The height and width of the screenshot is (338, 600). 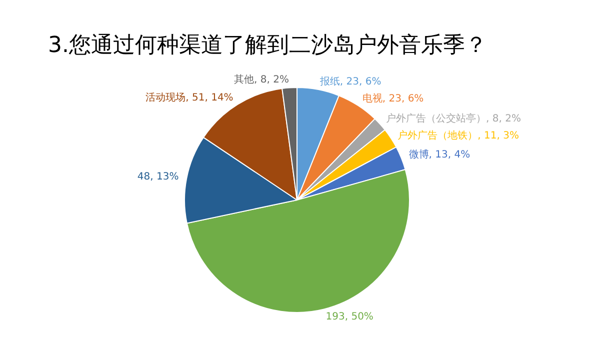 What do you see at coordinates (158, 177) in the screenshot?
I see `data-label: 48, 13%` at bounding box center [158, 177].